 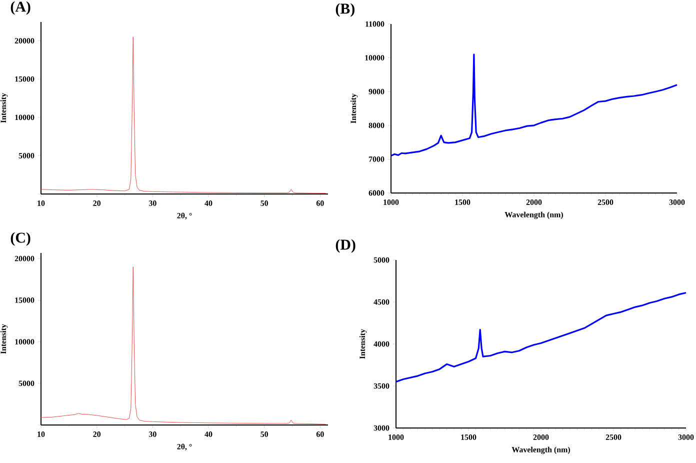 I want to click on chart-title: (C), so click(x=20, y=239).